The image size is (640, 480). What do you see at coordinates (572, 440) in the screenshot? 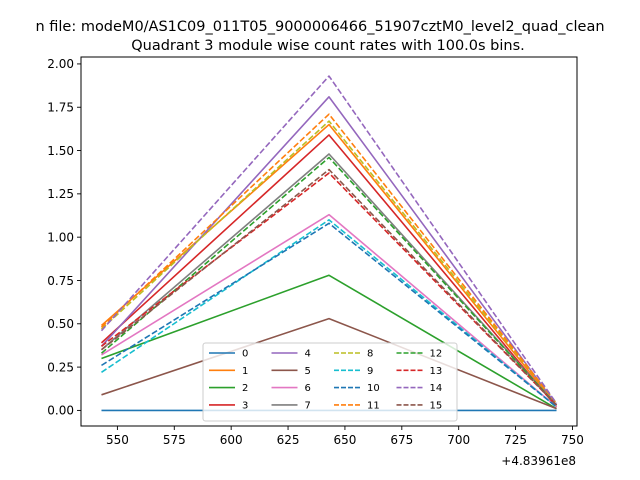
I see `x-tick-label-750: 750` at bounding box center [572, 440].